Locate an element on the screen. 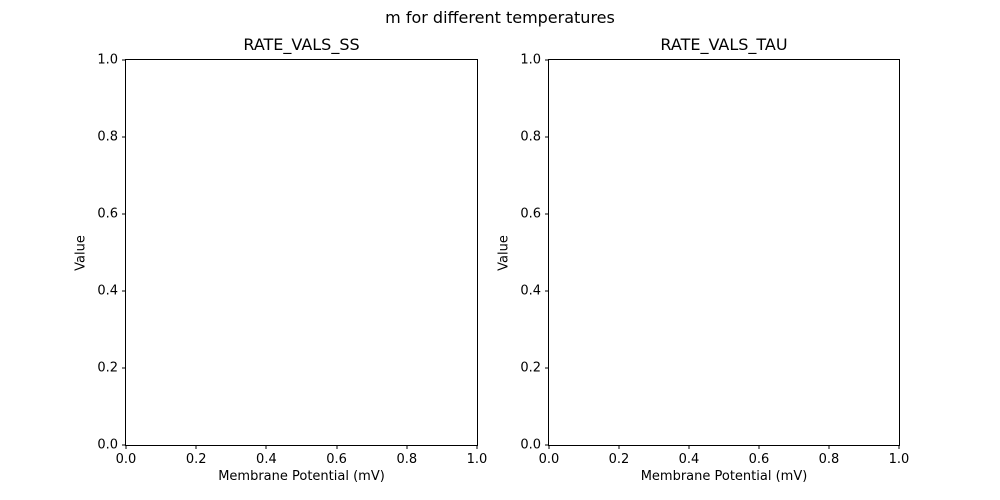  subplot-title: RATE_VALS_TAU is located at coordinates (724, 44).